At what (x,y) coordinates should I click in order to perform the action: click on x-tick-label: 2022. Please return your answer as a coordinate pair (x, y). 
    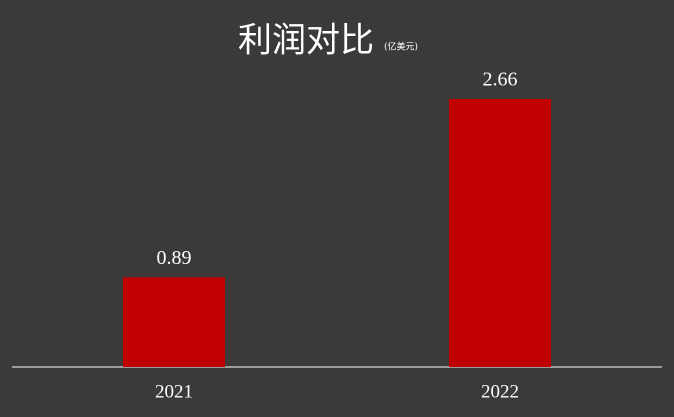
    Looking at the image, I should click on (500, 391).